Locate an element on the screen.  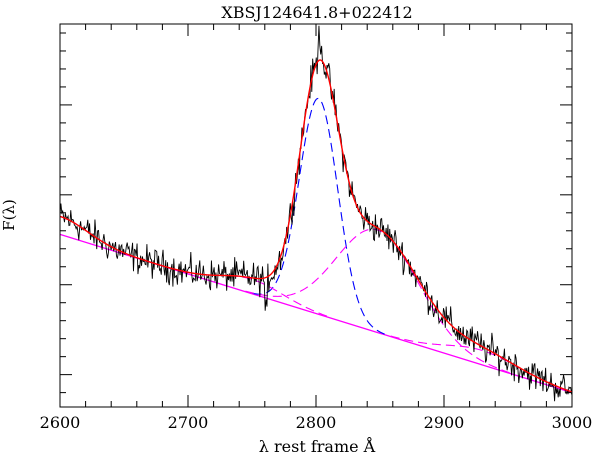
x-tick-label: 2700 is located at coordinates (188, 422).